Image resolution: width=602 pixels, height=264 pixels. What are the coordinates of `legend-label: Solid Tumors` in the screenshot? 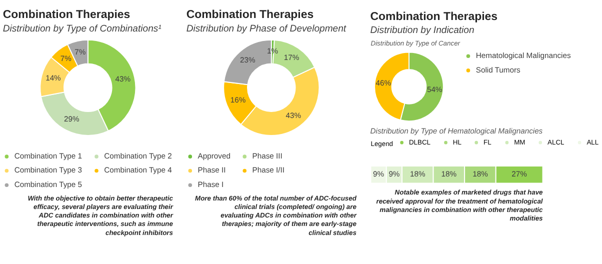 It's located at (498, 69).